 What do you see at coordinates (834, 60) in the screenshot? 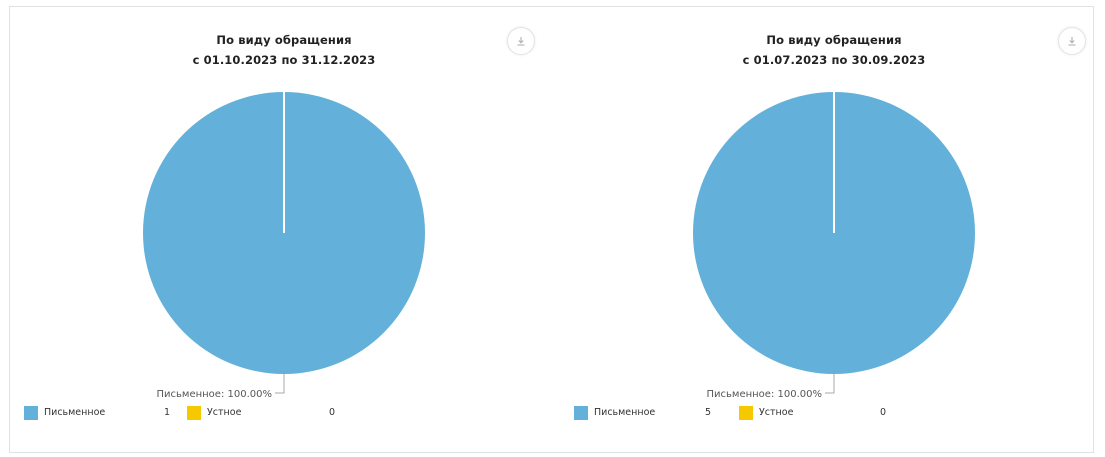
I see `chart-subtitle: с 01.07.2023 по 30.09.2023` at bounding box center [834, 60].